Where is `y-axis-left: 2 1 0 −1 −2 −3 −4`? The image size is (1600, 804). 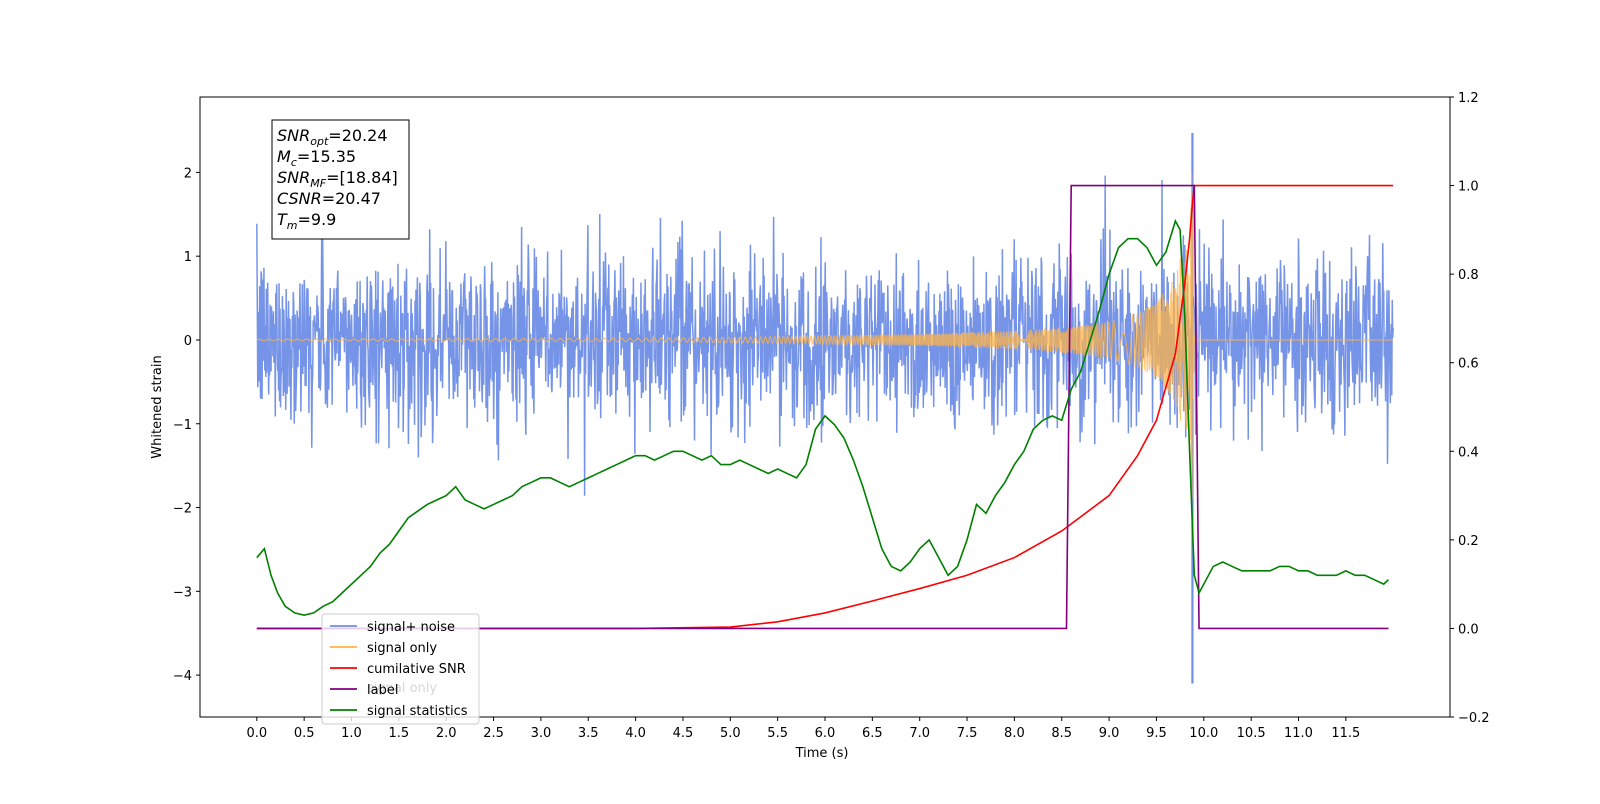
y-axis-left: 2 1 0 −1 −2 −3 −4 is located at coordinates (186, 425).